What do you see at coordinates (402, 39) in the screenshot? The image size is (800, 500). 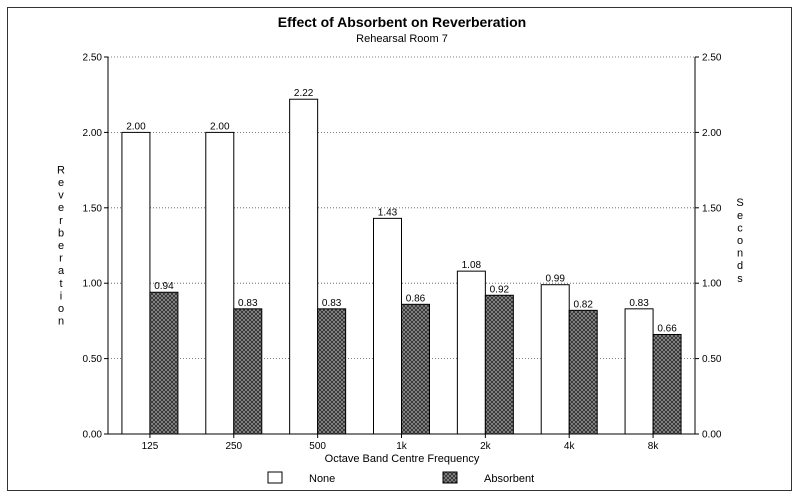 I see `chart-subtitle: Rehearsal Room 7` at bounding box center [402, 39].